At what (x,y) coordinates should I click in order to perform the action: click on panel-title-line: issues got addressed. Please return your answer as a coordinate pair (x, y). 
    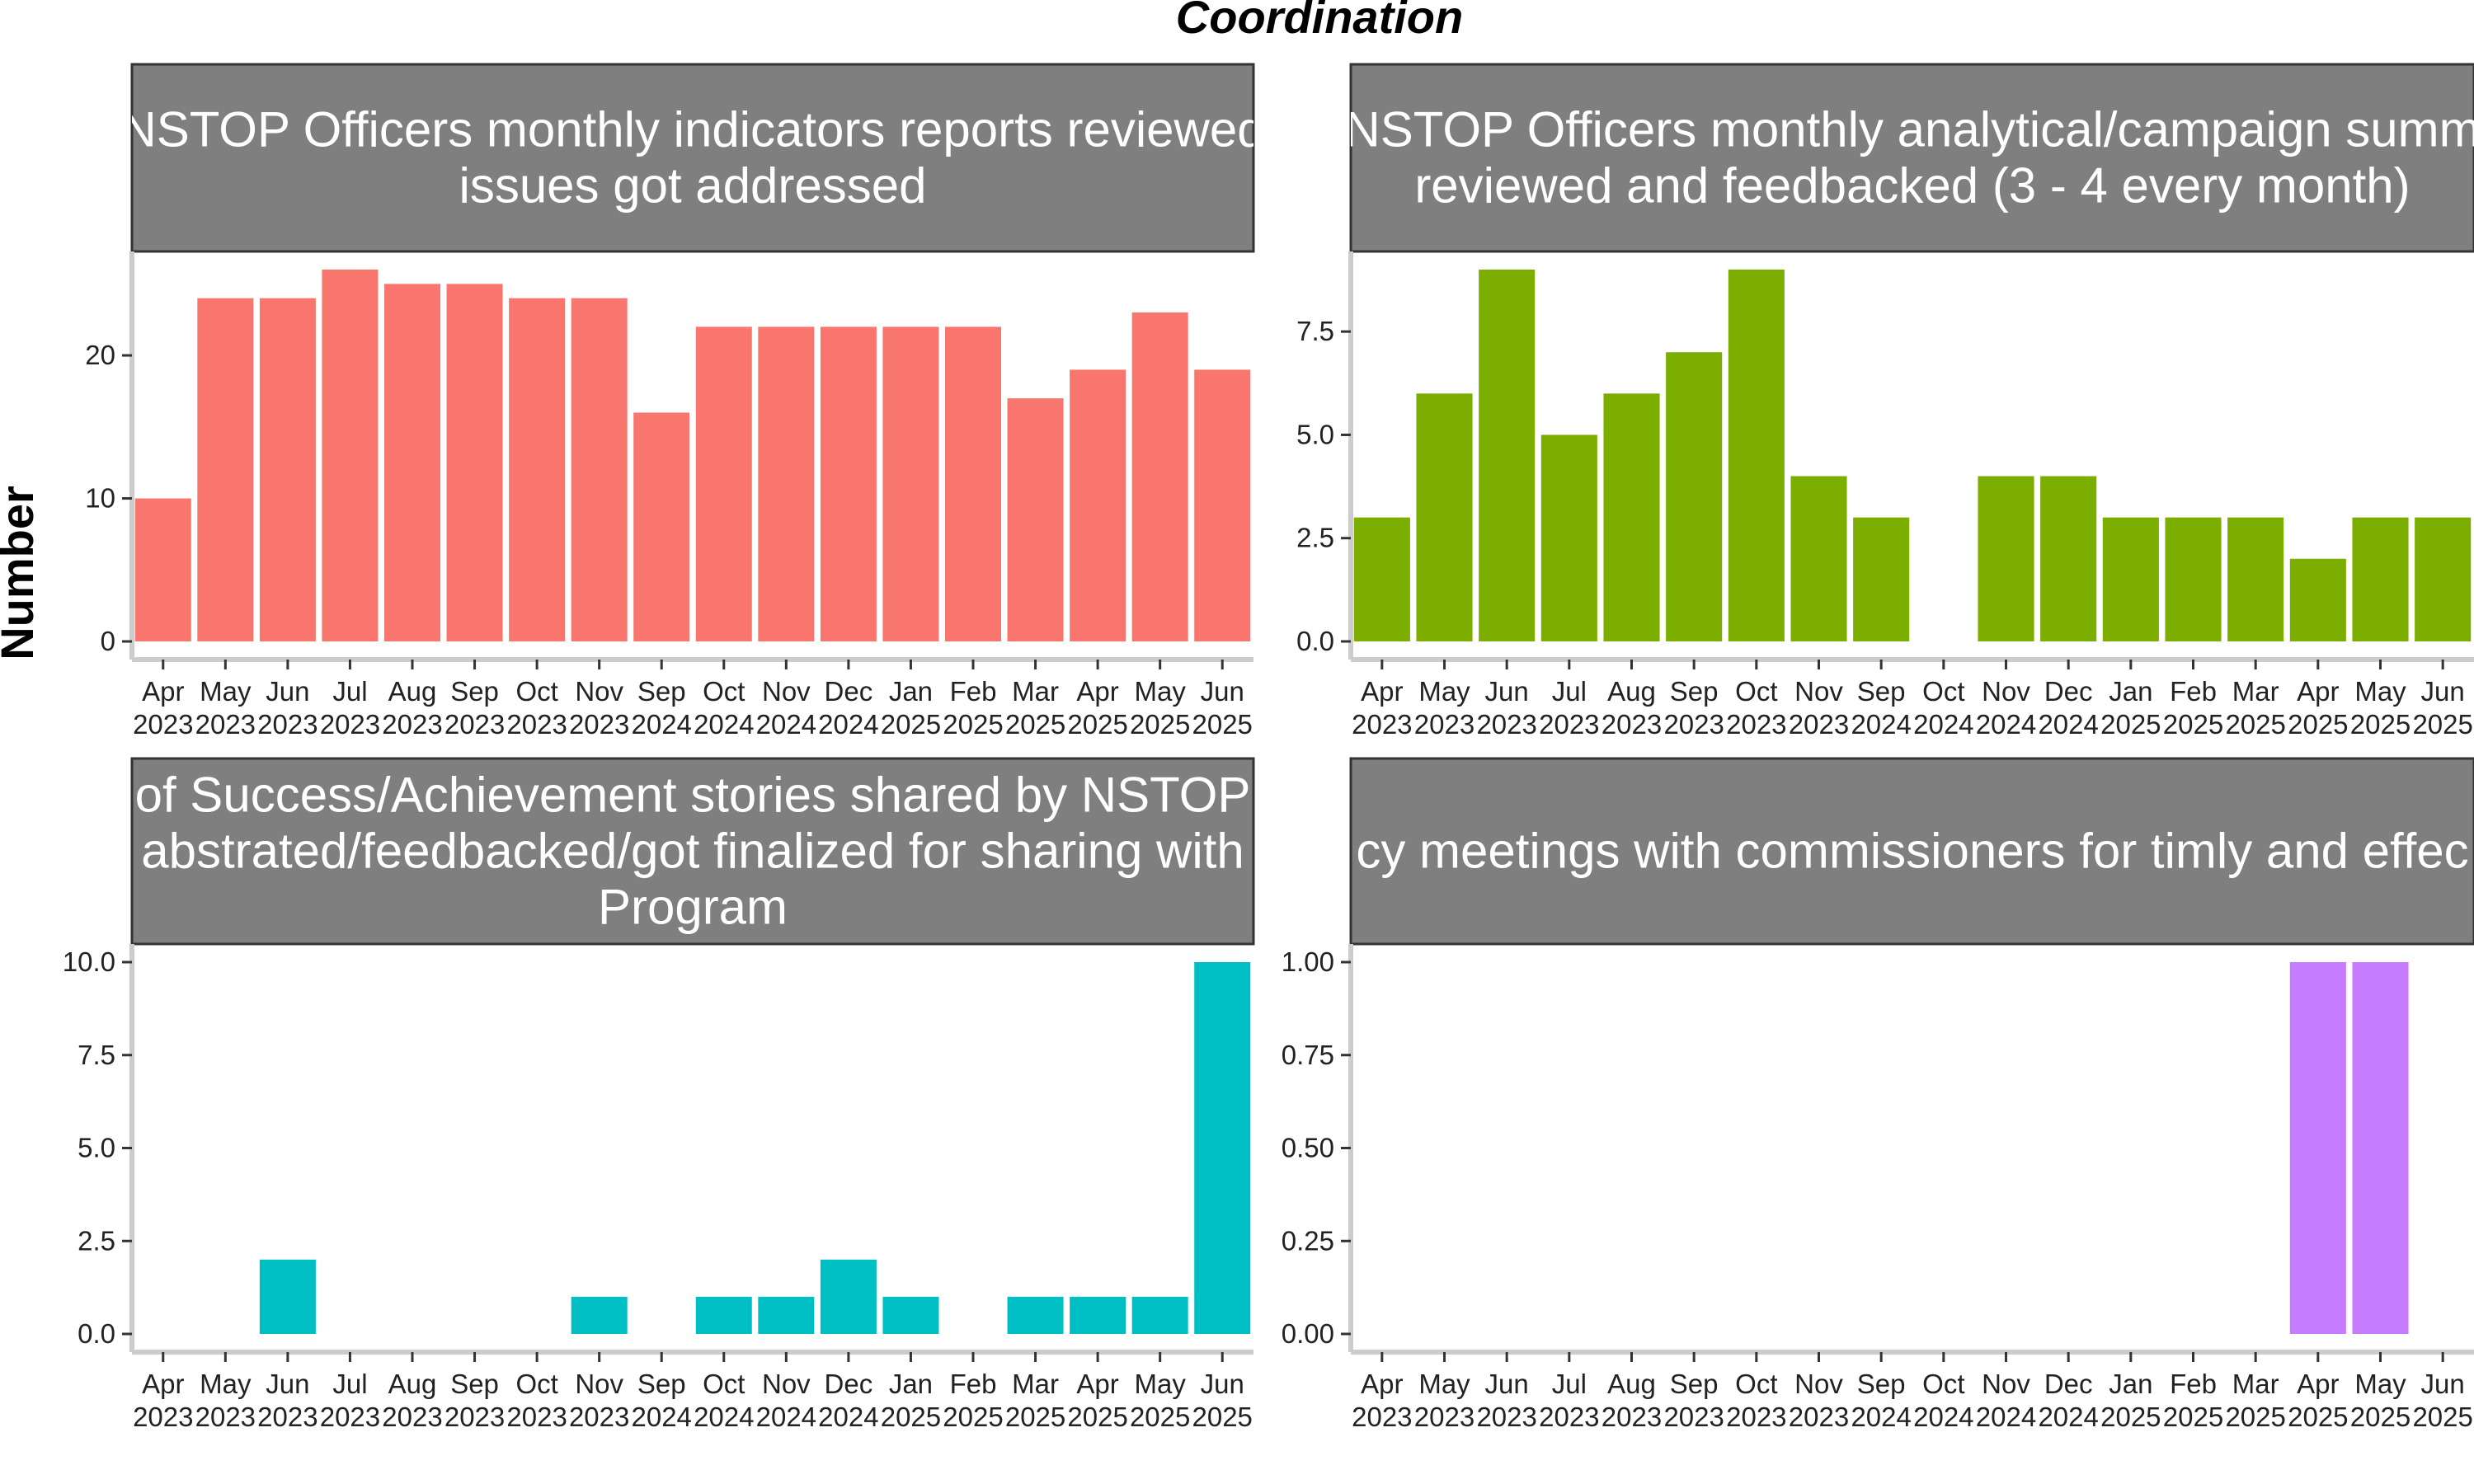
    Looking at the image, I should click on (692, 186).